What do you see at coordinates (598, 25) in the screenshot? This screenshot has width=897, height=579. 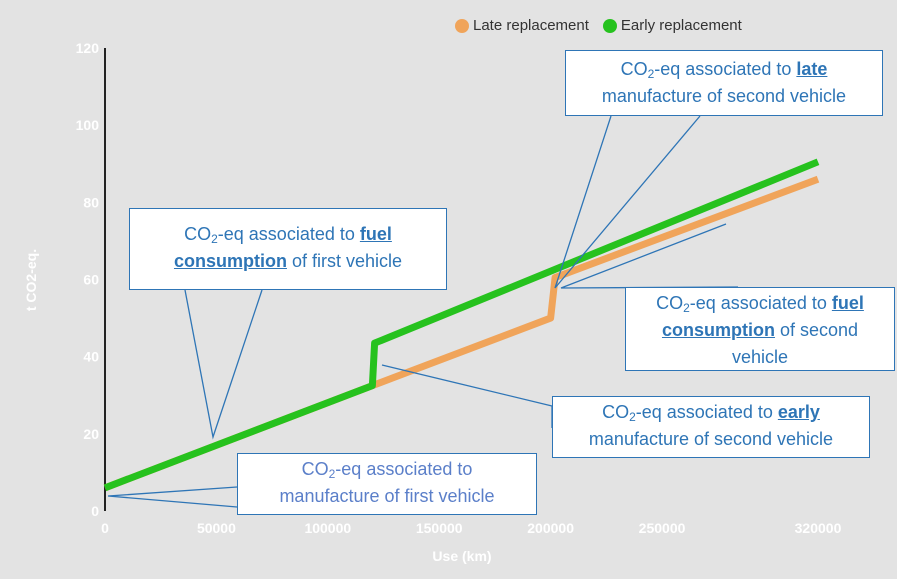 I see `legend: Late replacement Early replacement` at bounding box center [598, 25].